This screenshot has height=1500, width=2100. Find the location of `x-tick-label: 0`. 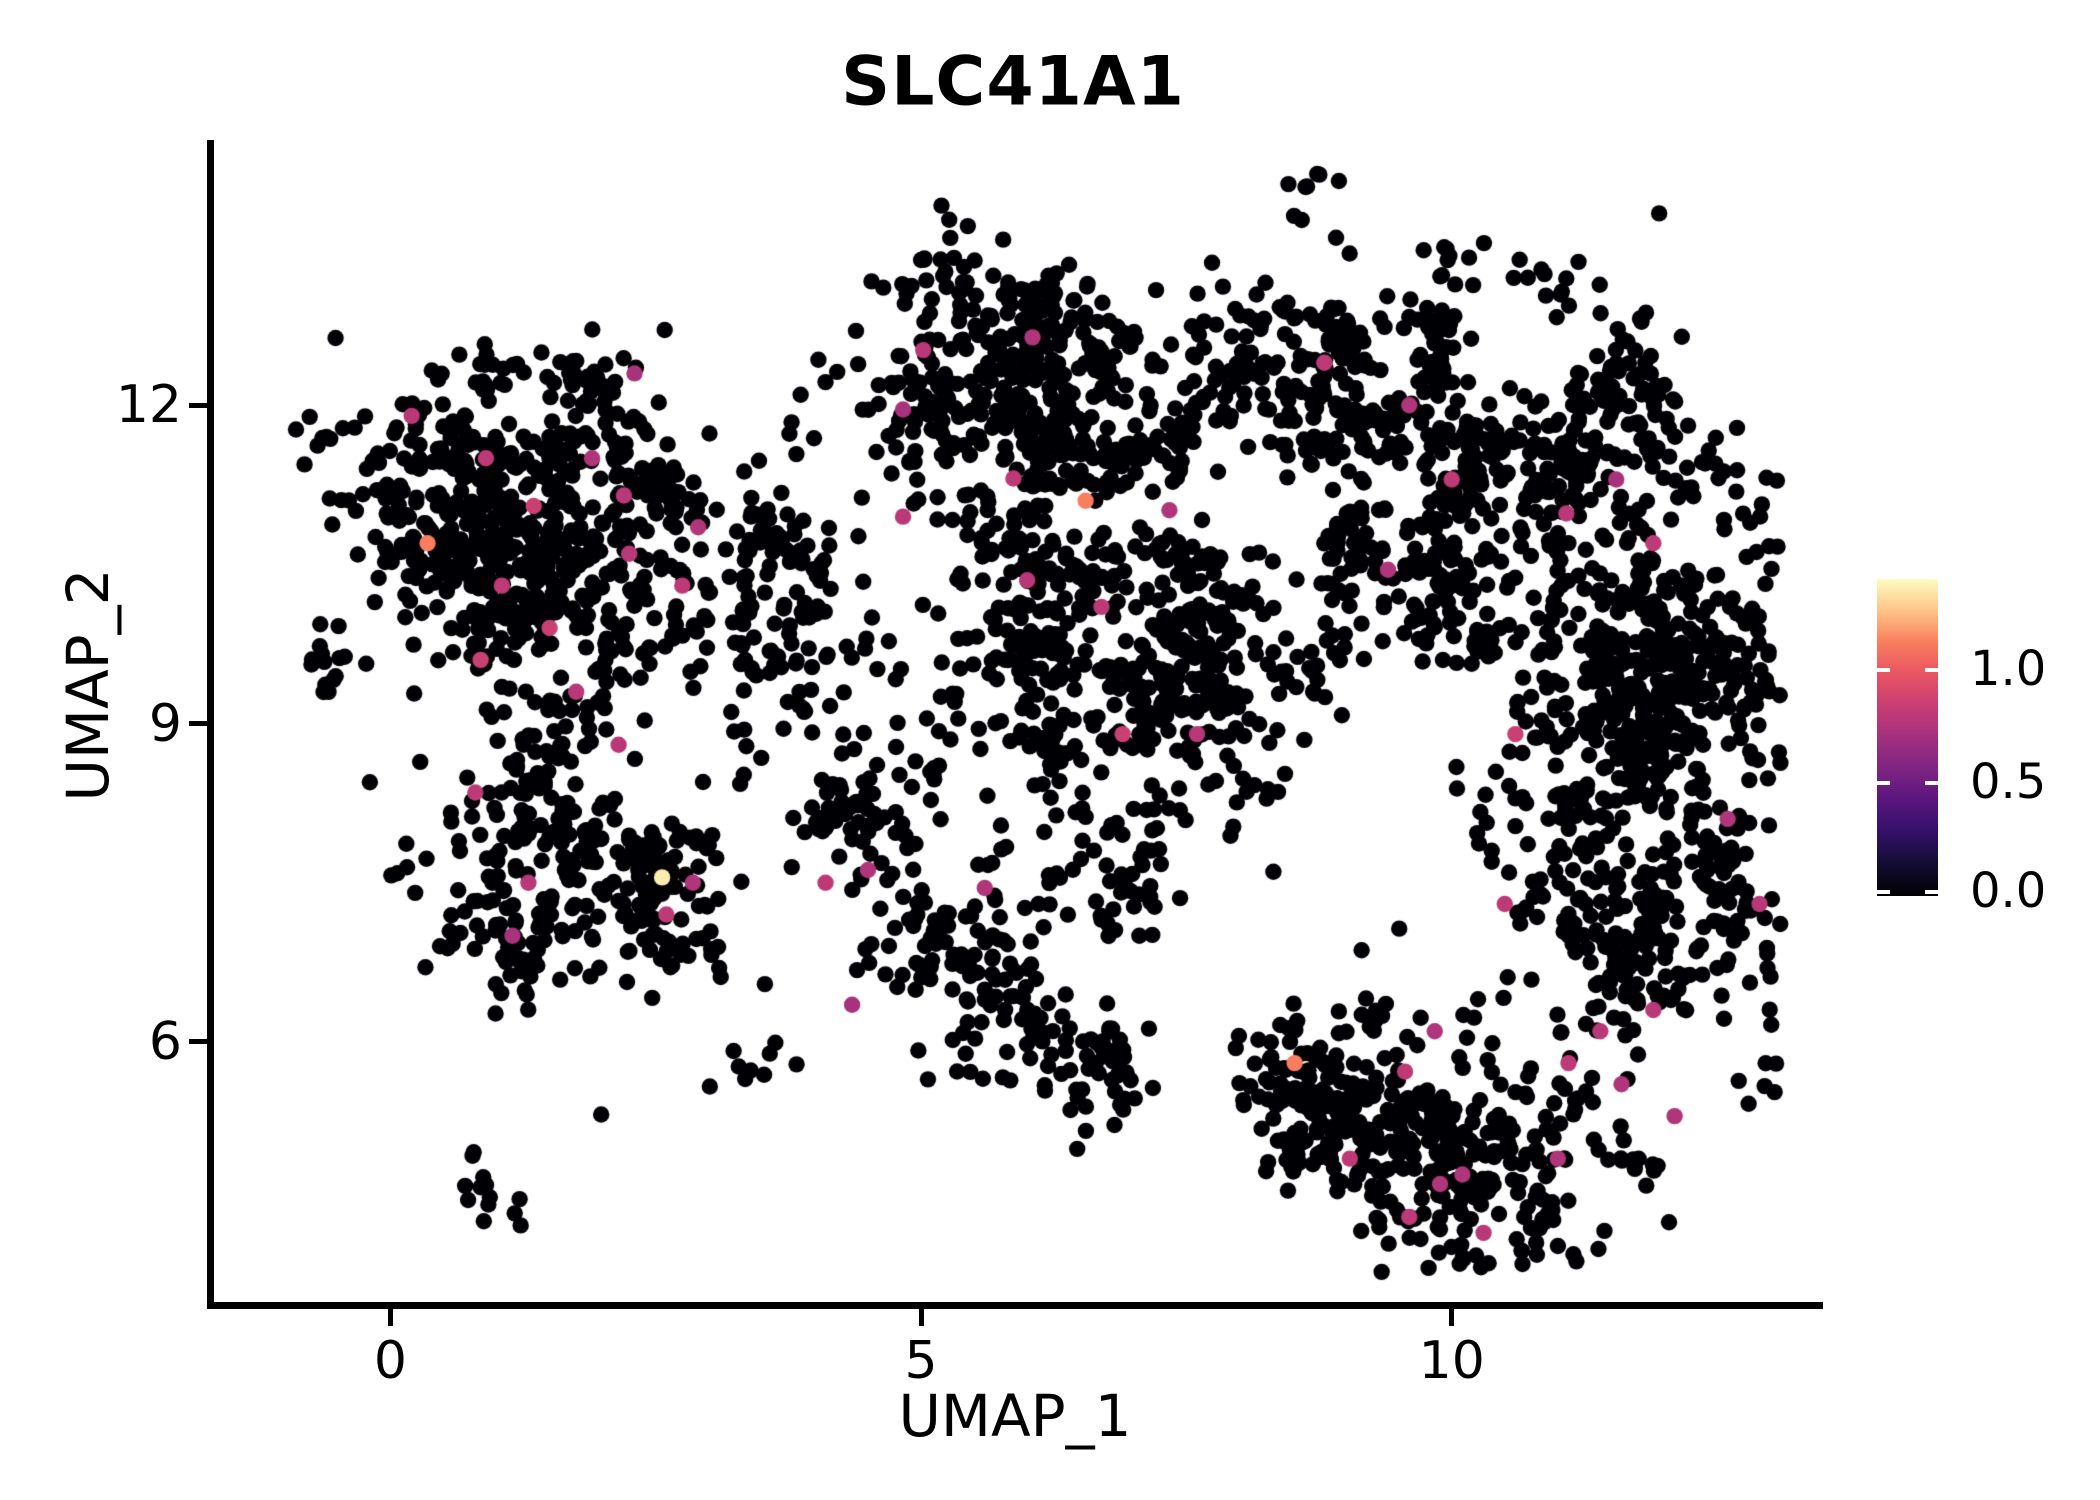

x-tick-label: 0 is located at coordinates (390, 1361).